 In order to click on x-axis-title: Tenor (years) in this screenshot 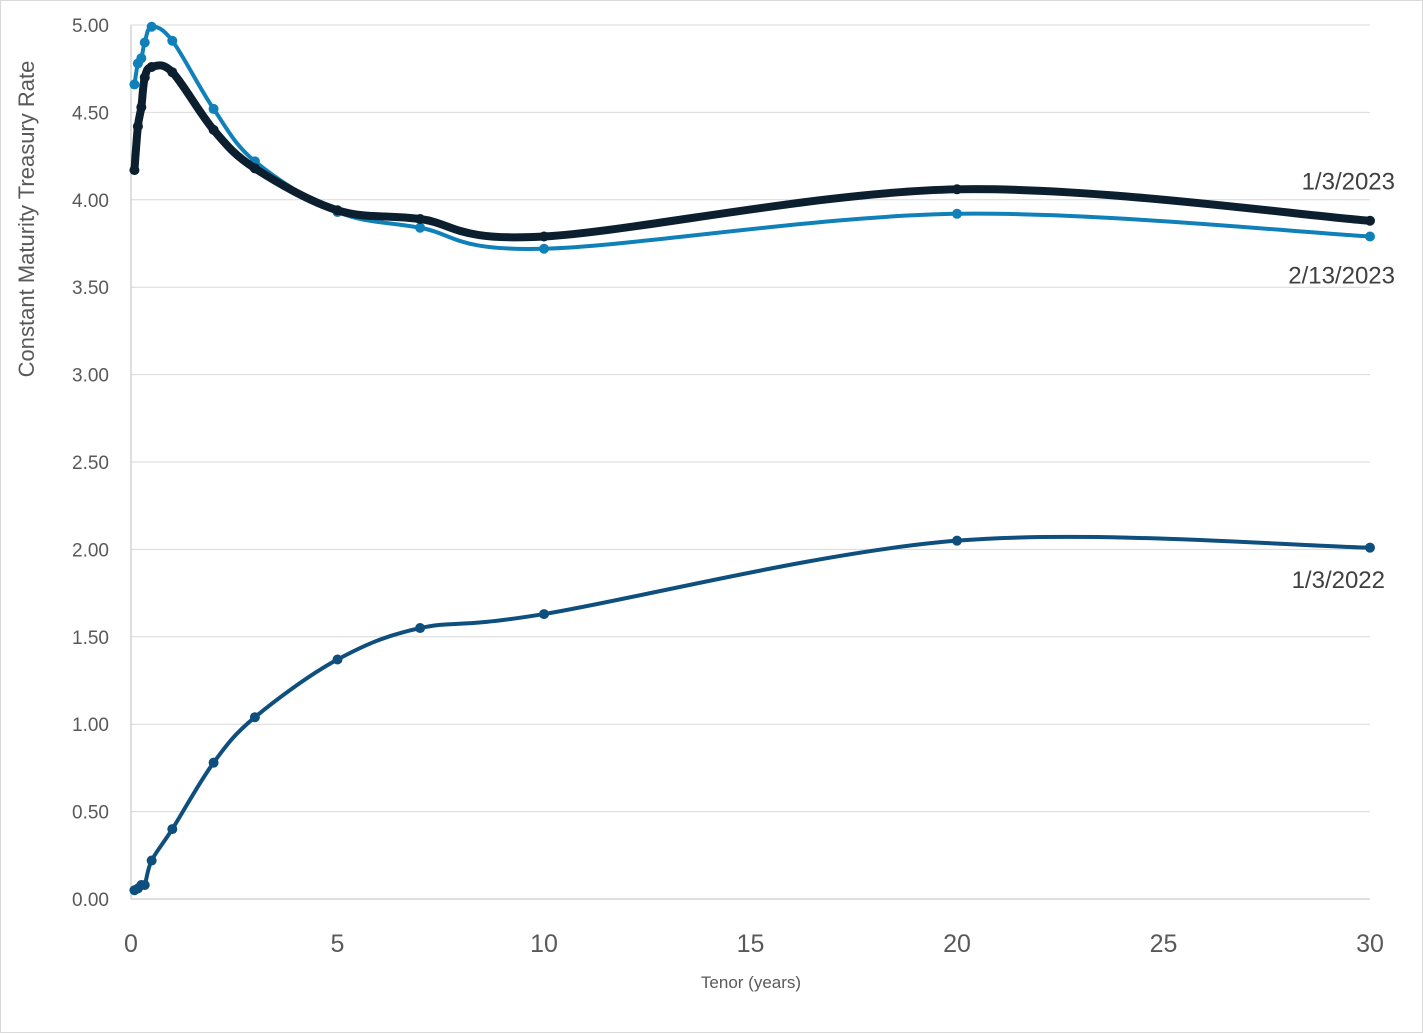, I will do `click(751, 982)`.